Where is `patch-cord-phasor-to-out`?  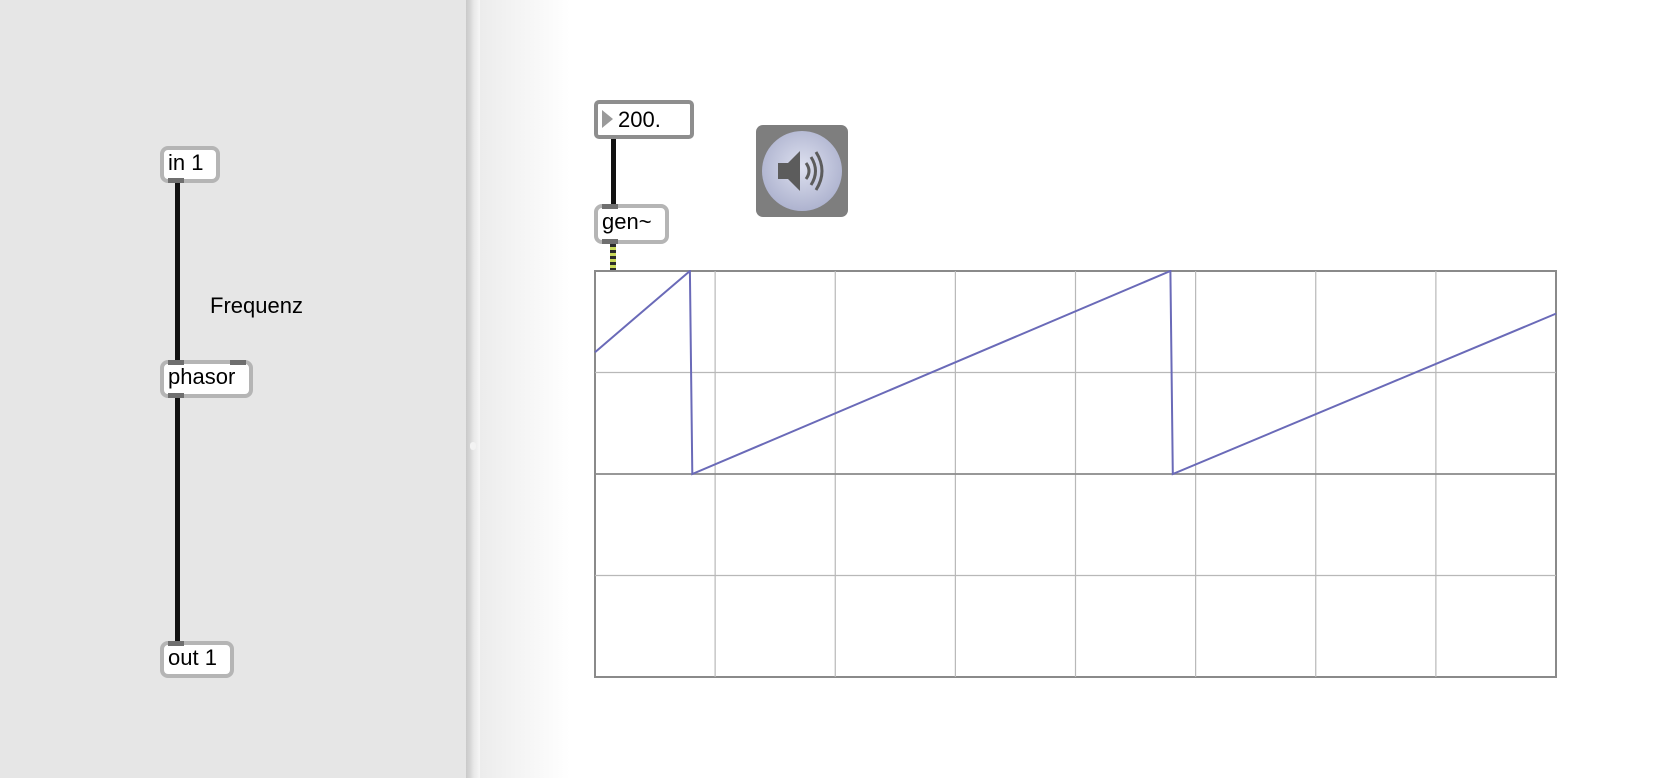 patch-cord-phasor-to-out is located at coordinates (177, 520).